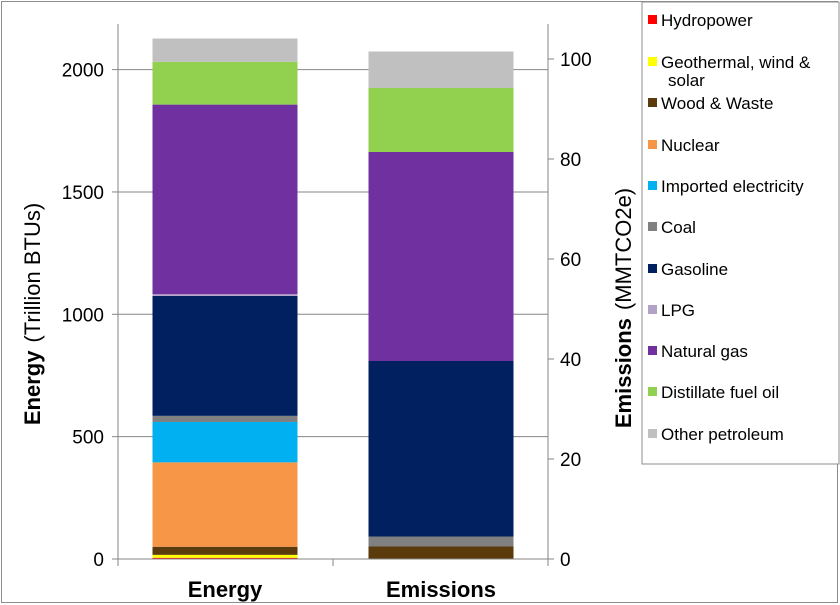  What do you see at coordinates (652, 226) in the screenshot?
I see `legend-swatch-coal` at bounding box center [652, 226].